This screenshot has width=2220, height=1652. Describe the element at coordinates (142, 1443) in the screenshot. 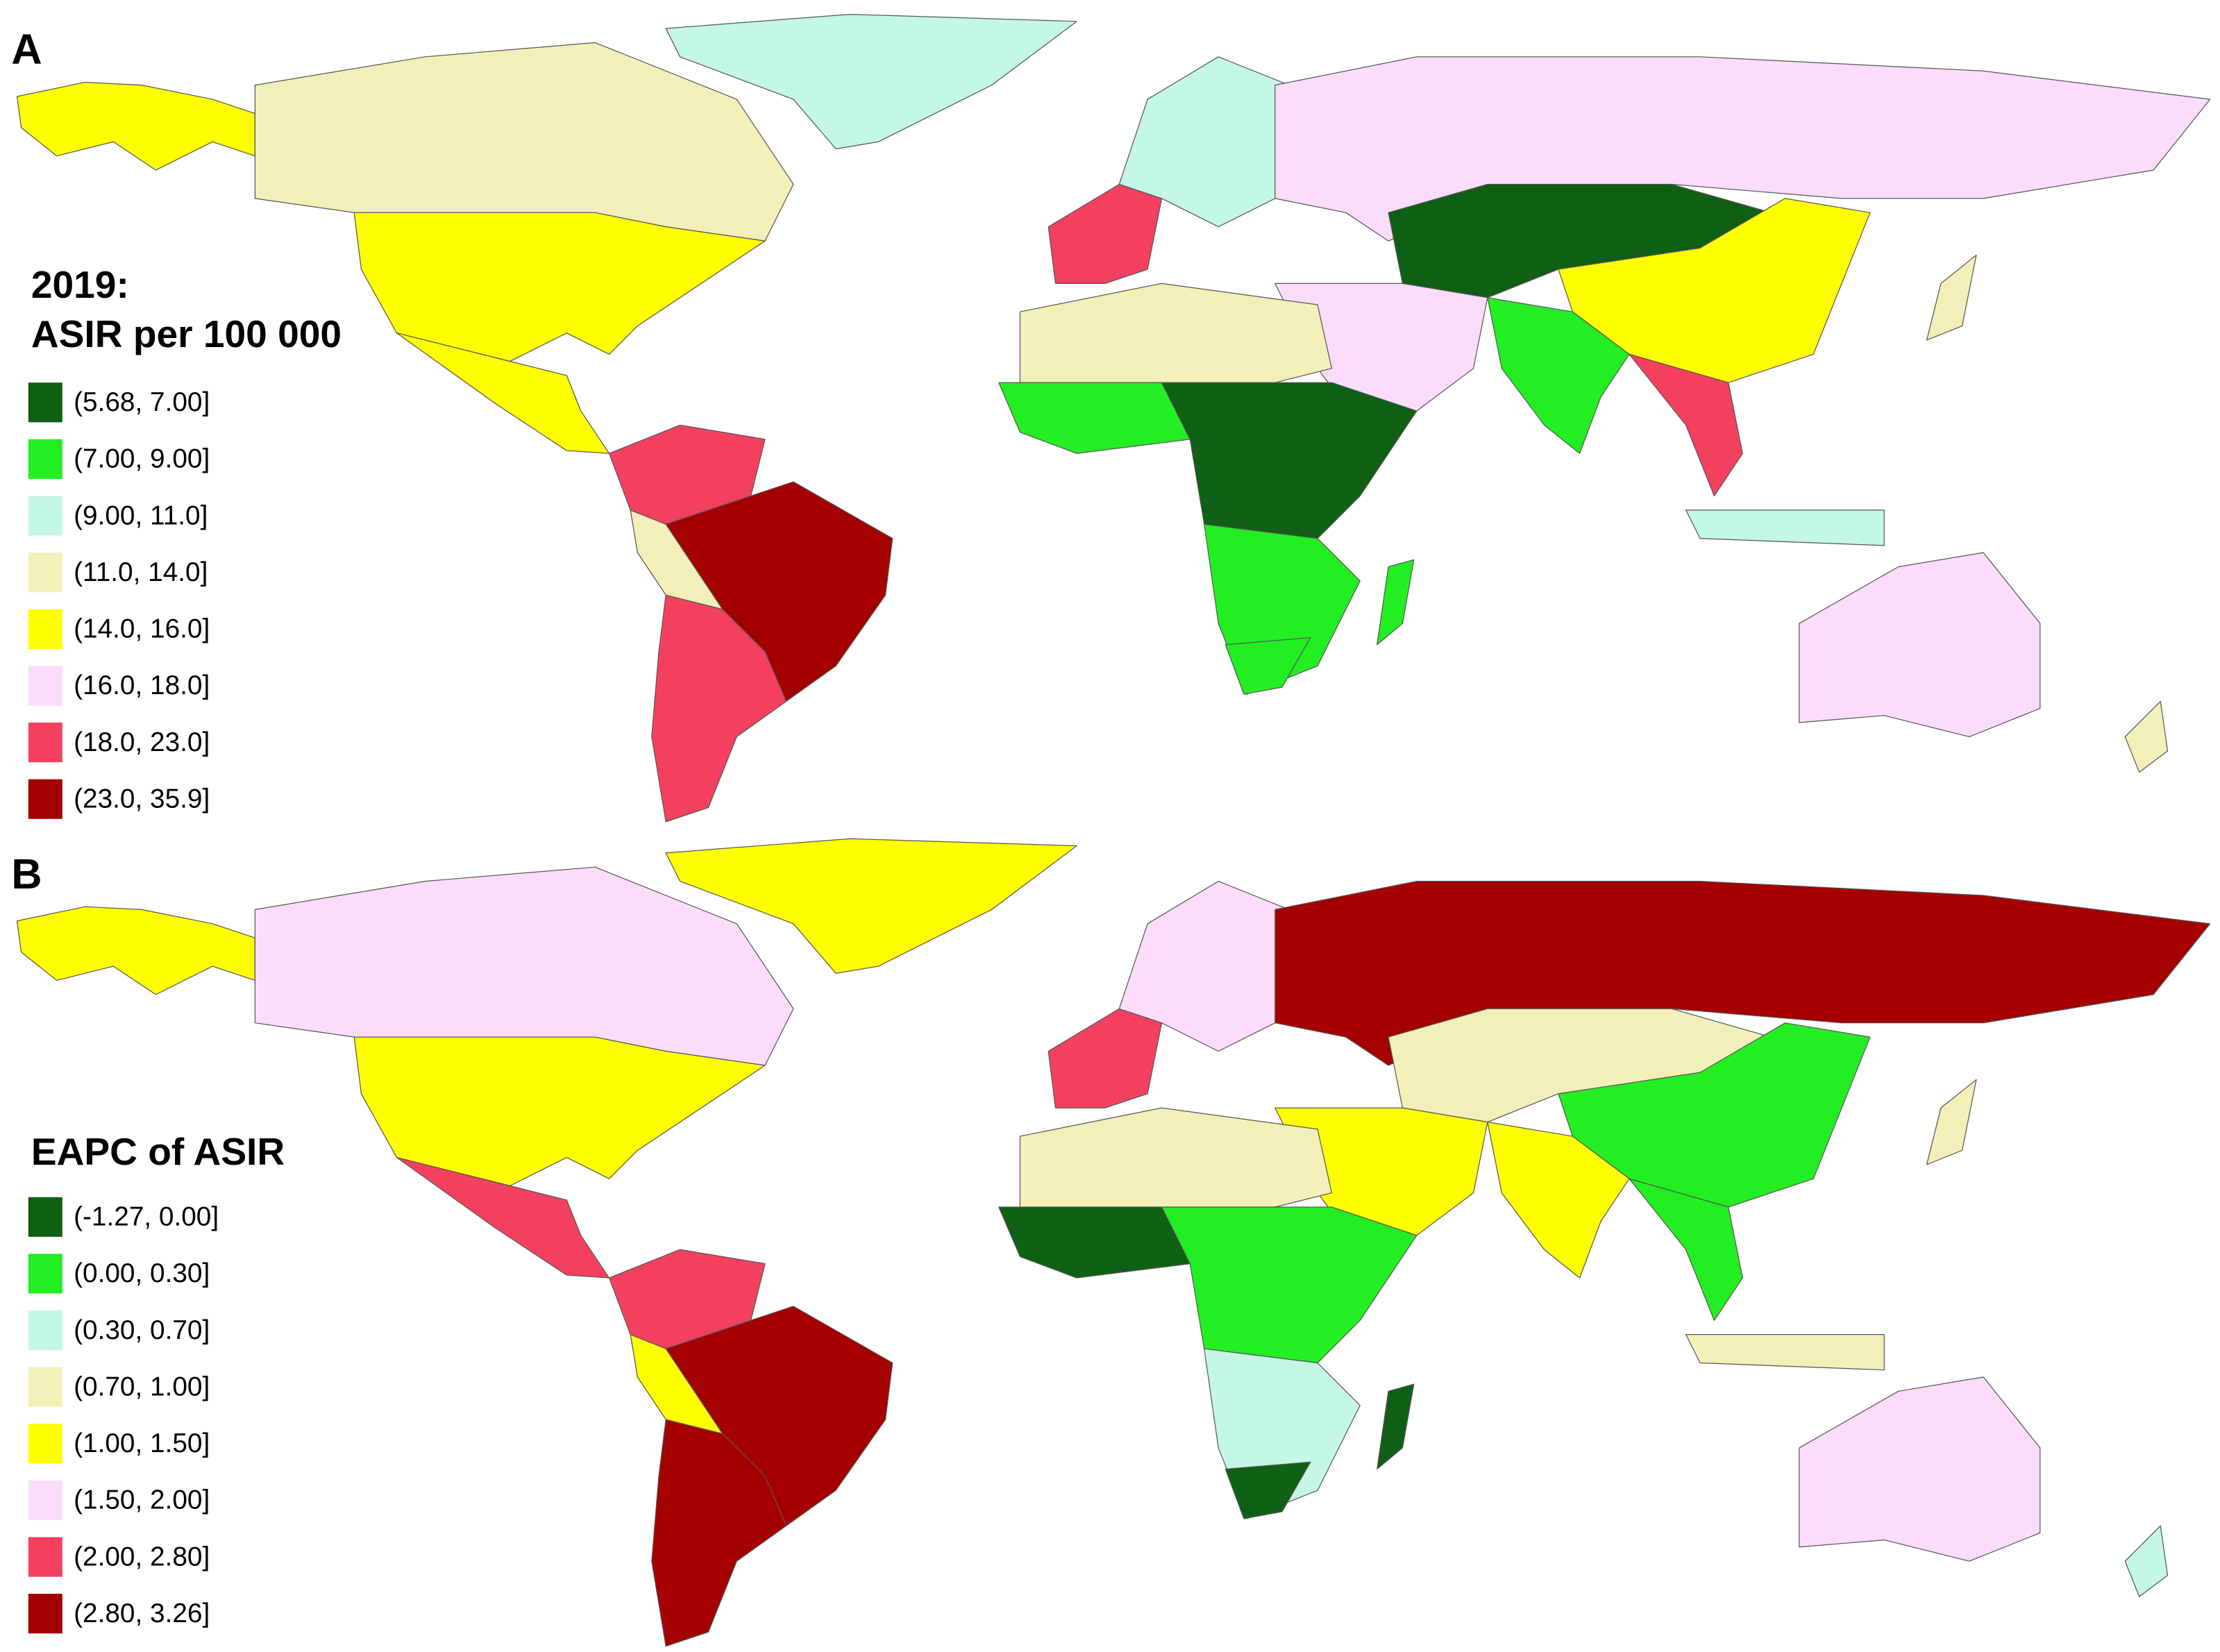

I see `legend-label: (1.00, 1.50]` at that location.